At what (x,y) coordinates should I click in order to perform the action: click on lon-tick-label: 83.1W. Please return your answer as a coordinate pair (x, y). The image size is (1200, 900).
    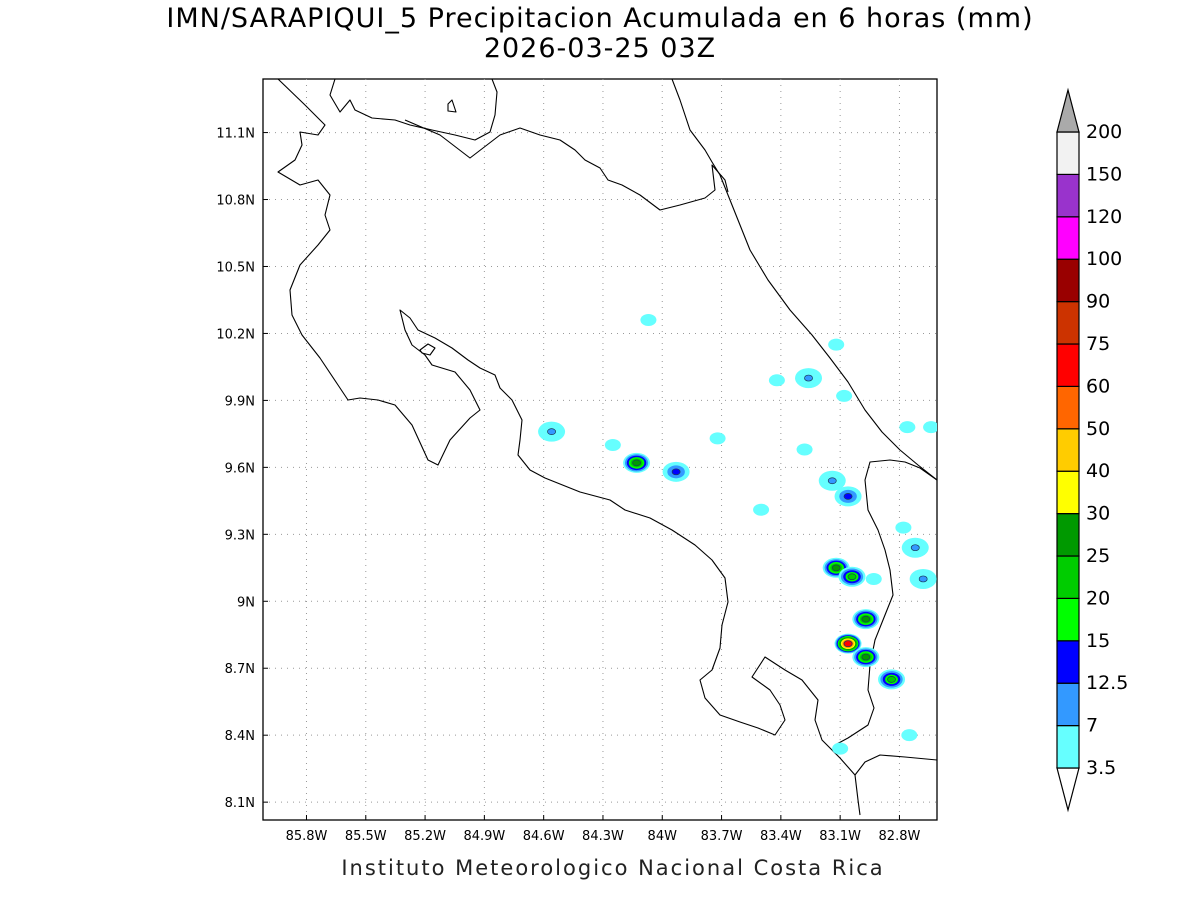
    Looking at the image, I should click on (840, 836).